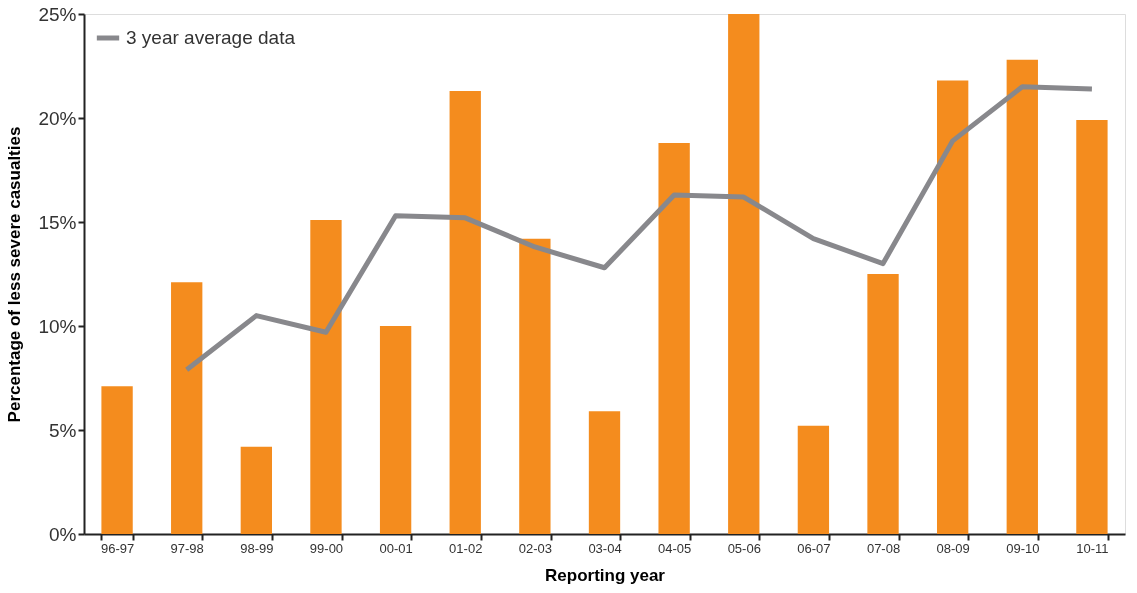 The width and height of the screenshot is (1137, 593). Describe the element at coordinates (57, 326) in the screenshot. I see `y-tick-label: 10%` at that location.